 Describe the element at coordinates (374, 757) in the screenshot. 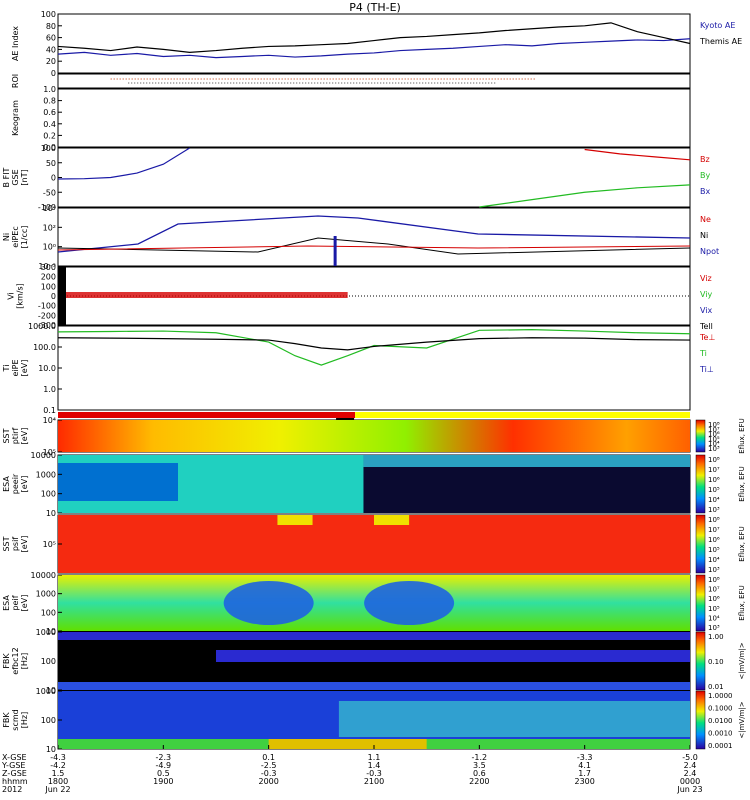

I see `x-tick-label: 1.1` at that location.